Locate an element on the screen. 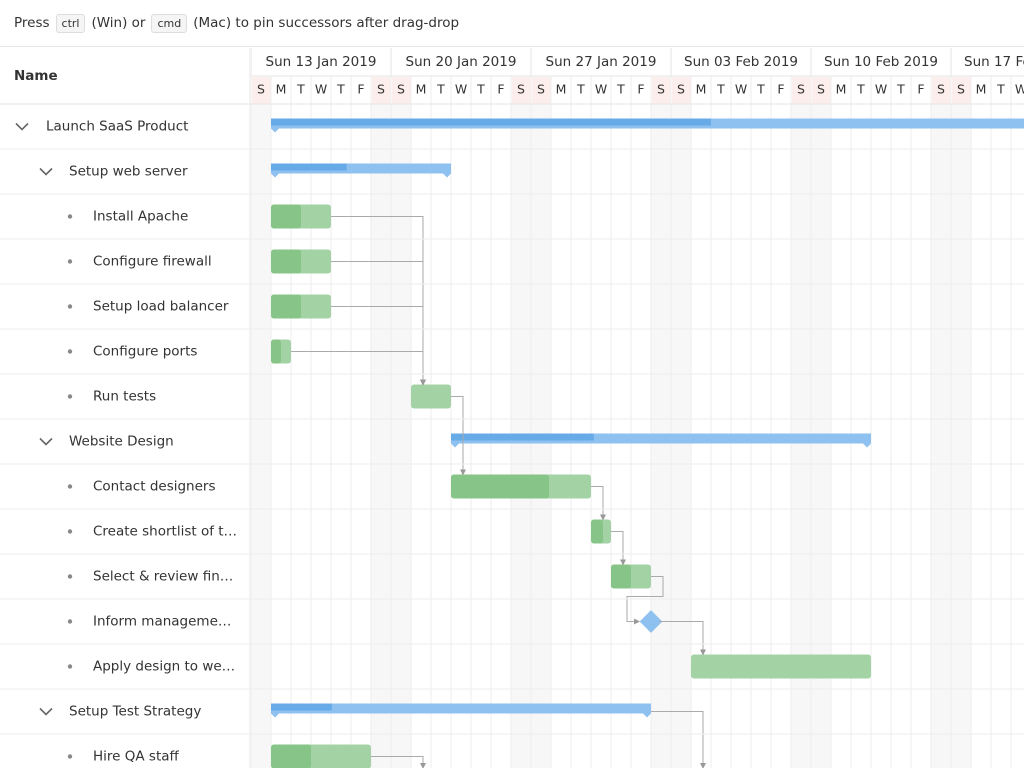  week-label: Sun 17 Feb 2019 is located at coordinates (994, 62).